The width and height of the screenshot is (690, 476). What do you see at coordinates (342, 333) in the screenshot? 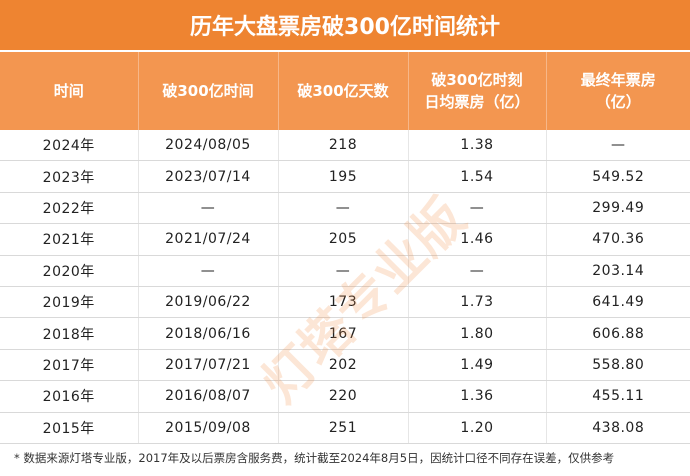
I see `table-cell: 167` at bounding box center [342, 333].